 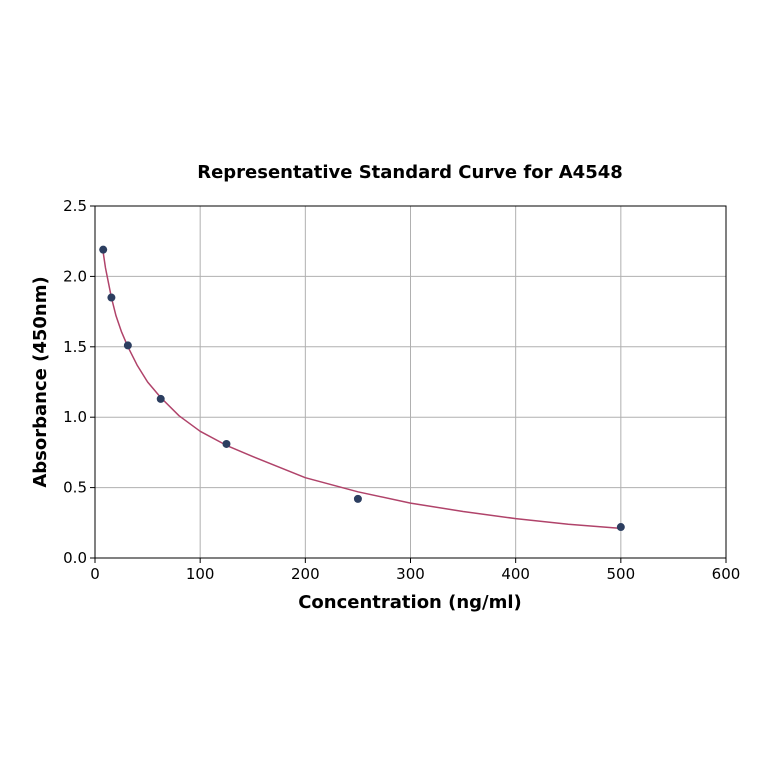 I want to click on y-tick-label: 0.5, so click(x=75, y=488).